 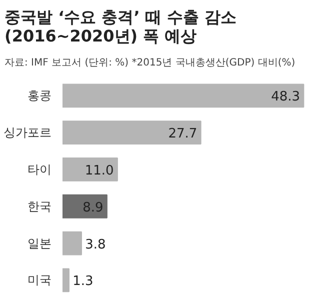 I want to click on data-label: 3.8, so click(x=95, y=244).